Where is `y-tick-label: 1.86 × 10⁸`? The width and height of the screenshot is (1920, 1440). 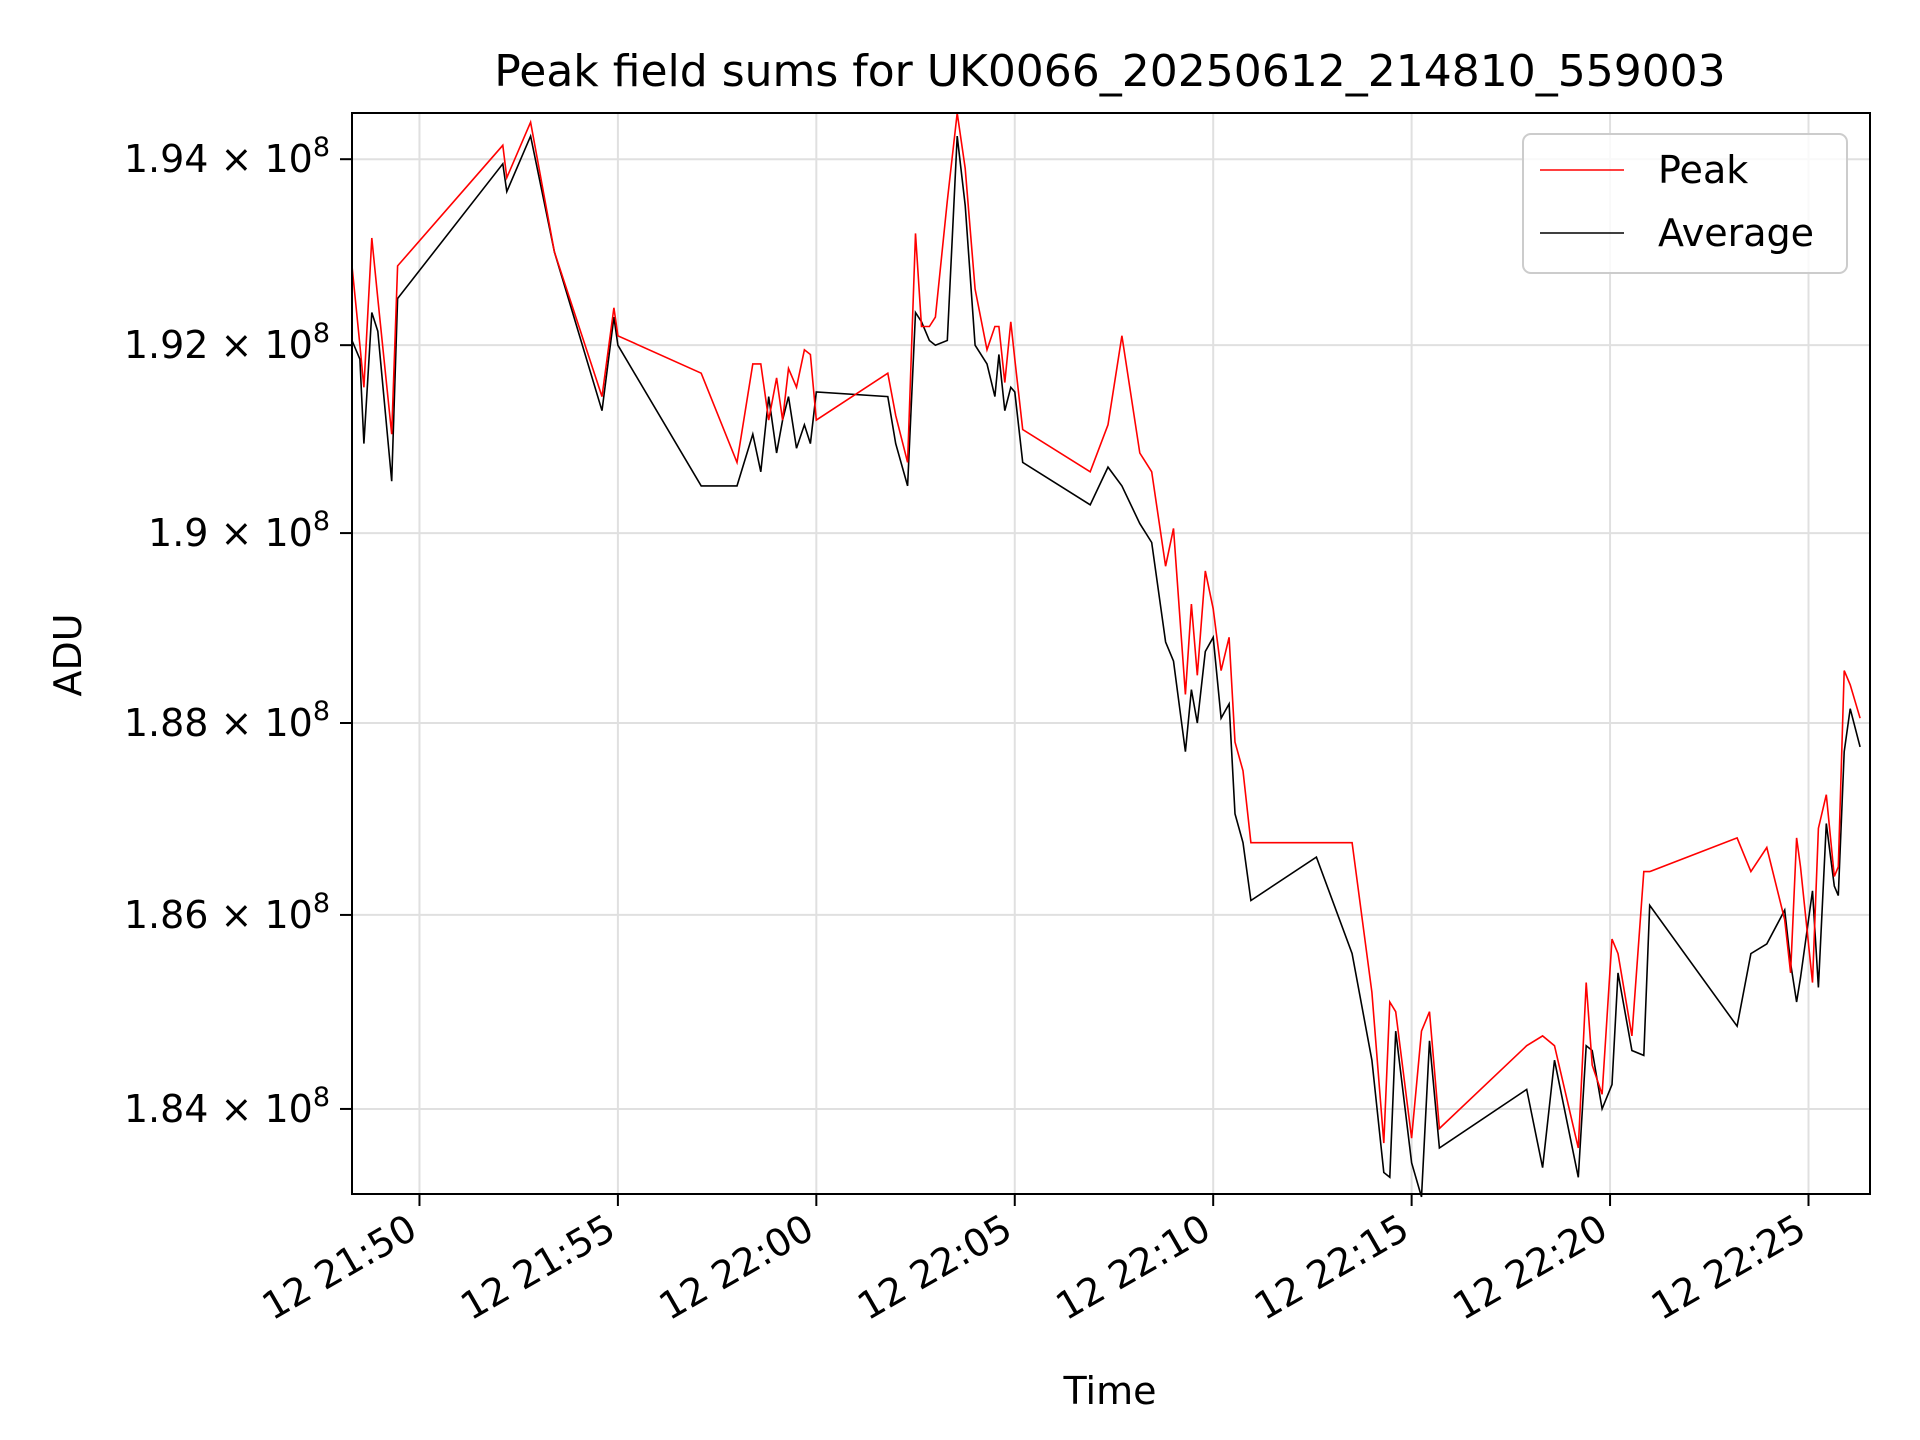
y-tick-label: 1.86 × 10⁸ is located at coordinates (227, 912).